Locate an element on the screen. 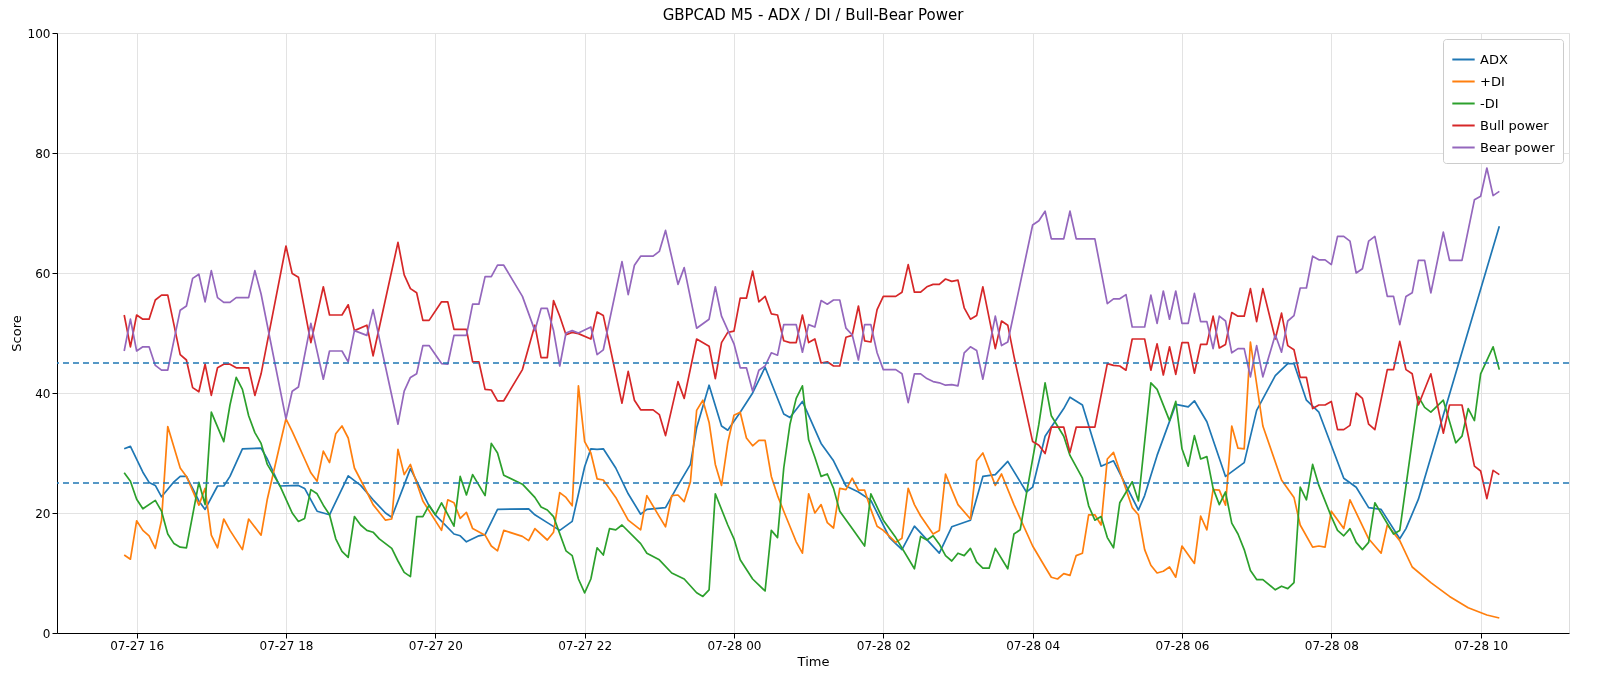 This screenshot has height=686, width=1600. y-tick-label: 40 is located at coordinates (43, 393).